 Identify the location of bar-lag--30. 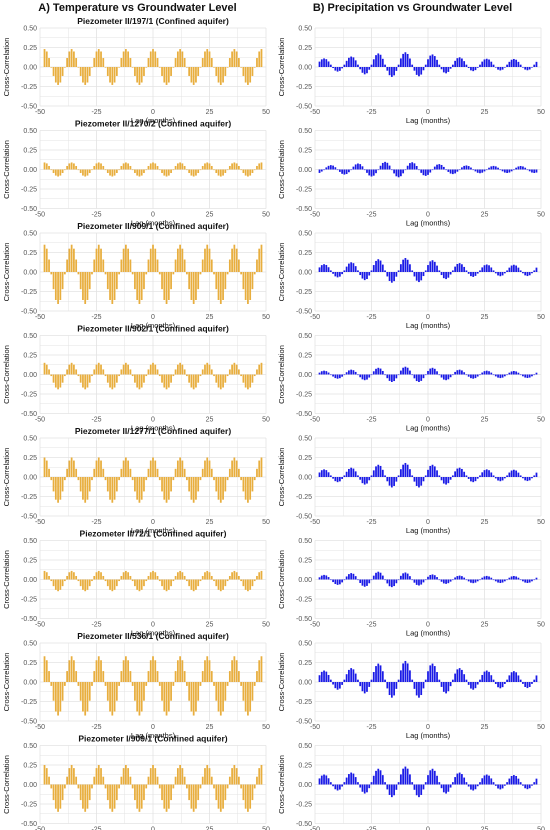
(360, 786).